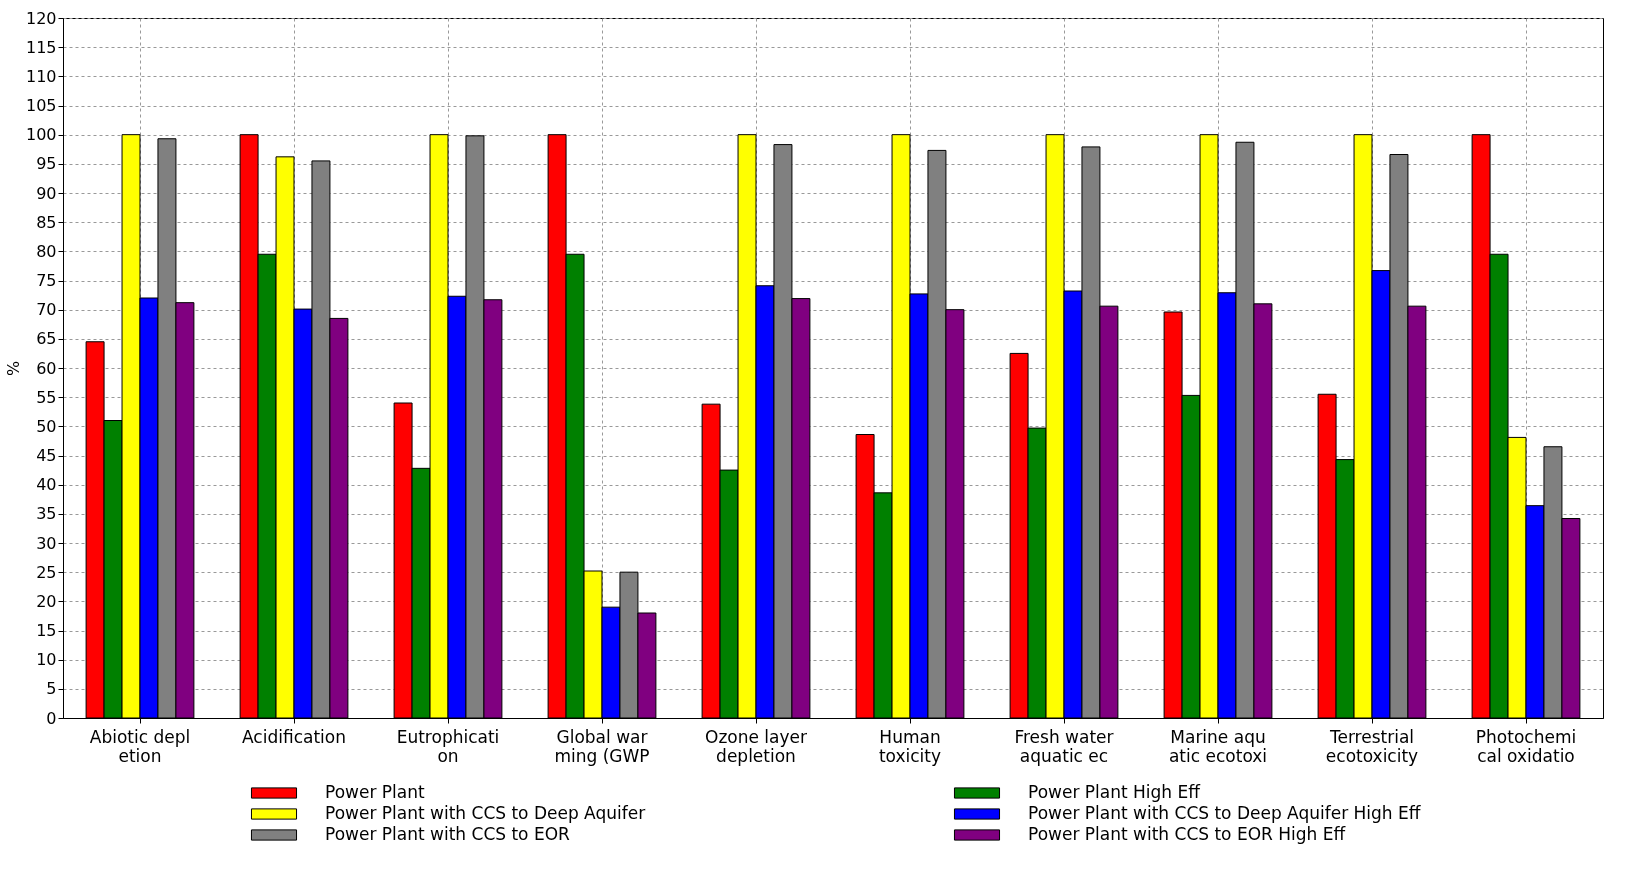 The image size is (1638, 877). Describe the element at coordinates (46, 310) in the screenshot. I see `y-tick-label: 70` at that location.